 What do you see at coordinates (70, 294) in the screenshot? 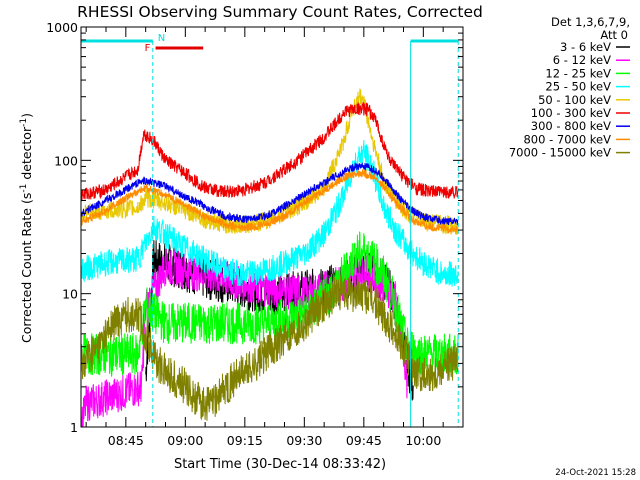
I see `y-tick-label: 10` at bounding box center [70, 294].